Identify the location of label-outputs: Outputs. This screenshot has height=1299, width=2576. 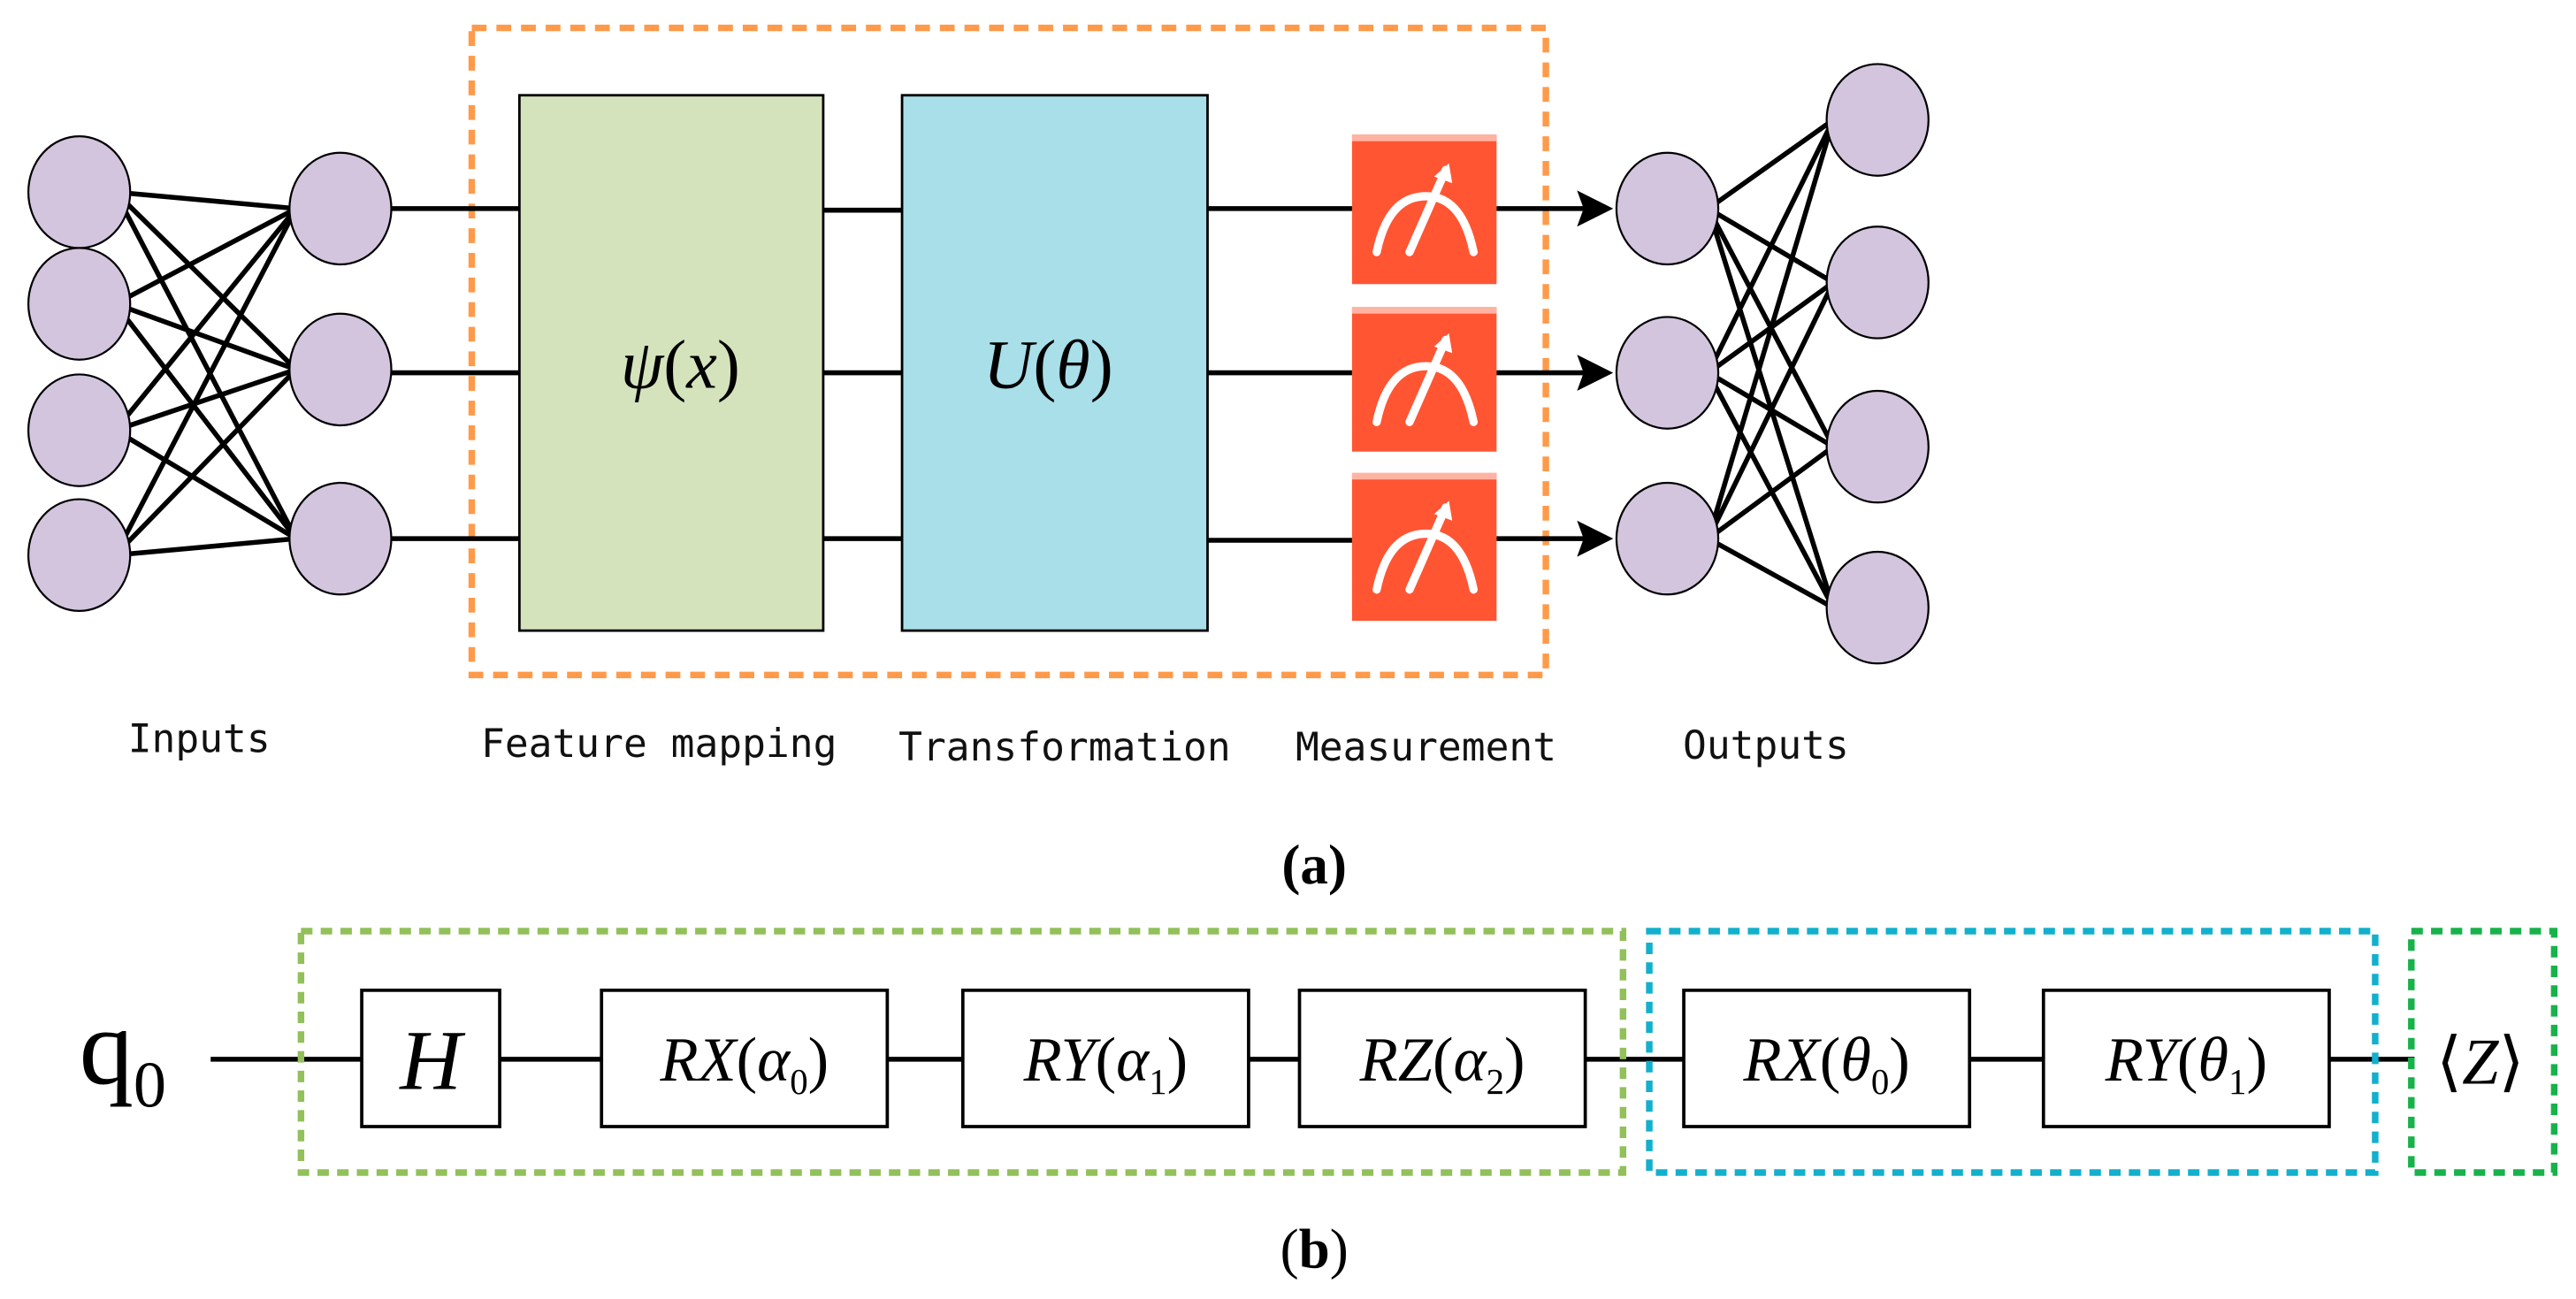
(1766, 745).